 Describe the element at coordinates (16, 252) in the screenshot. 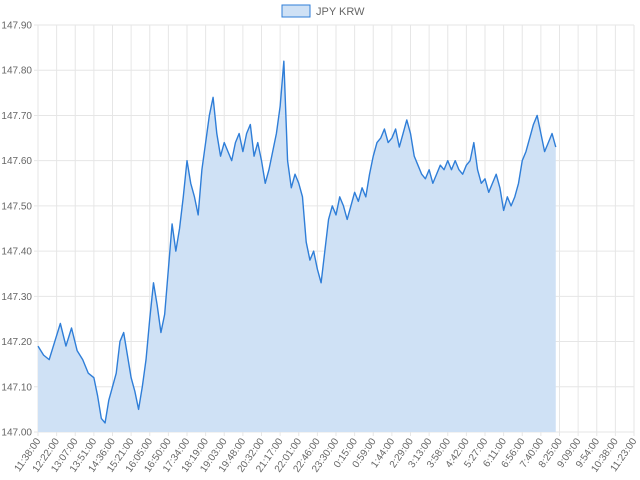

I see `y-tick-label: 147.40` at that location.